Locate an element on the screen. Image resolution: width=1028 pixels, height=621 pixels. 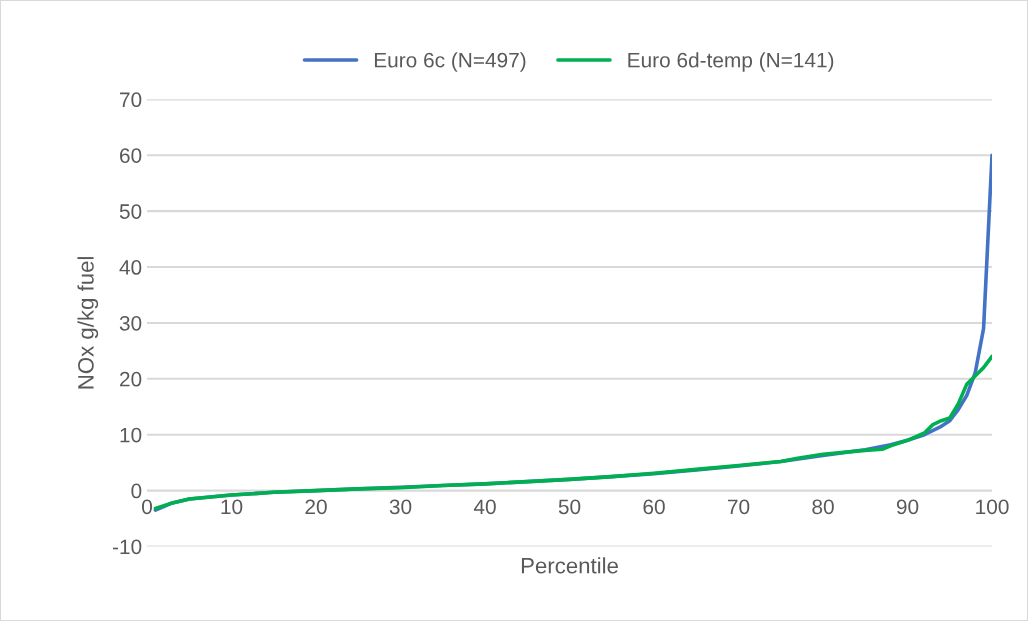
x-tick-label: 20 is located at coordinates (316, 507).